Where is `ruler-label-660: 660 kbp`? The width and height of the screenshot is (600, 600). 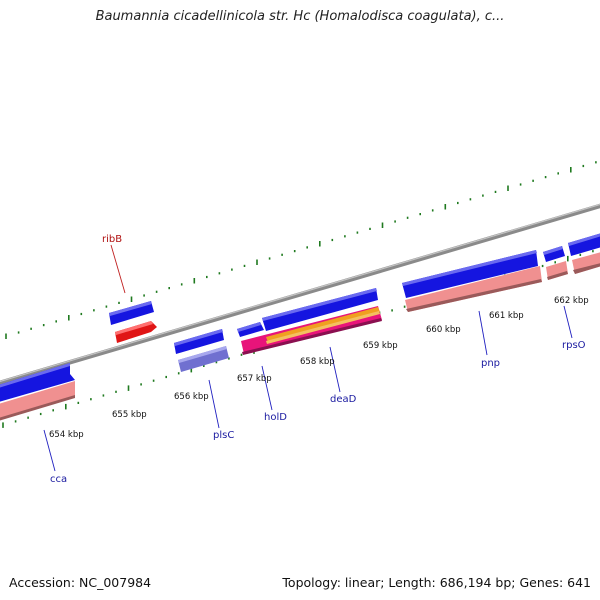
ruler-label-660: 660 kbp is located at coordinates (443, 330).